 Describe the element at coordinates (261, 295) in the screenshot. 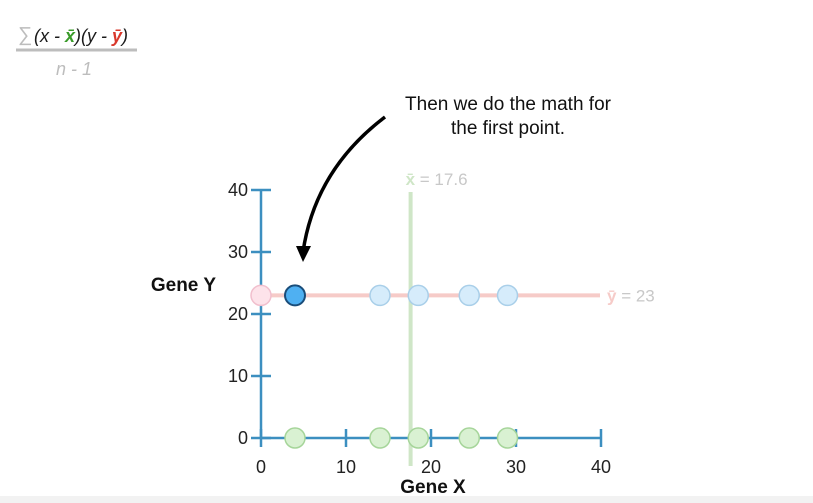

I see `pink-projection-point` at that location.